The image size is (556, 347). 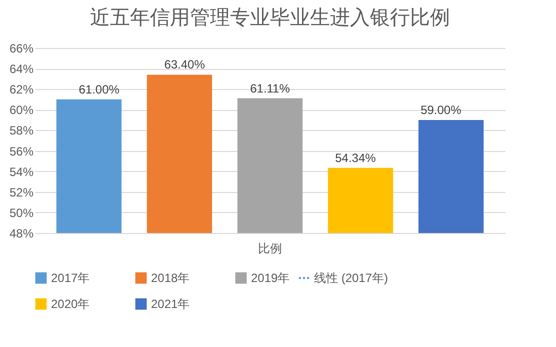 I want to click on legend-label: 2017年, so click(x=70, y=278).